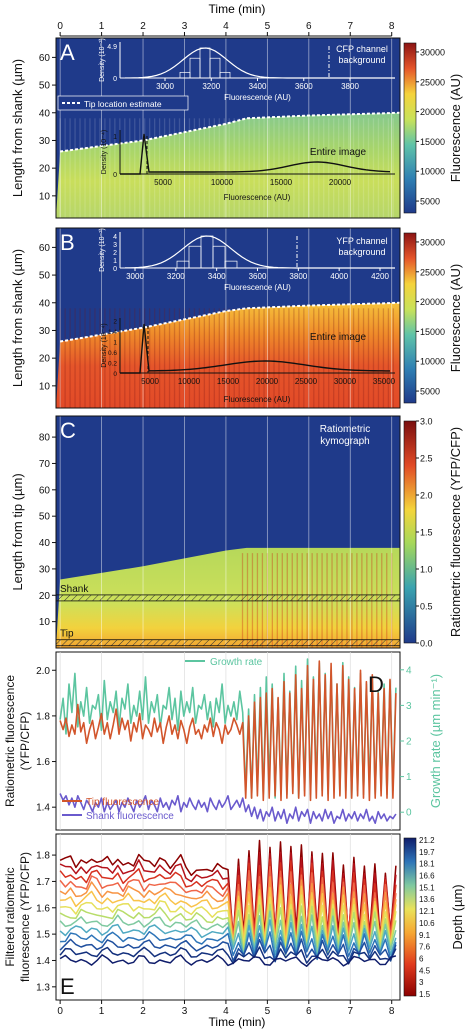 The image size is (474, 1030). What do you see at coordinates (115, 237) in the screenshot?
I see `inset-y-tick-label: 4` at bounding box center [115, 237].